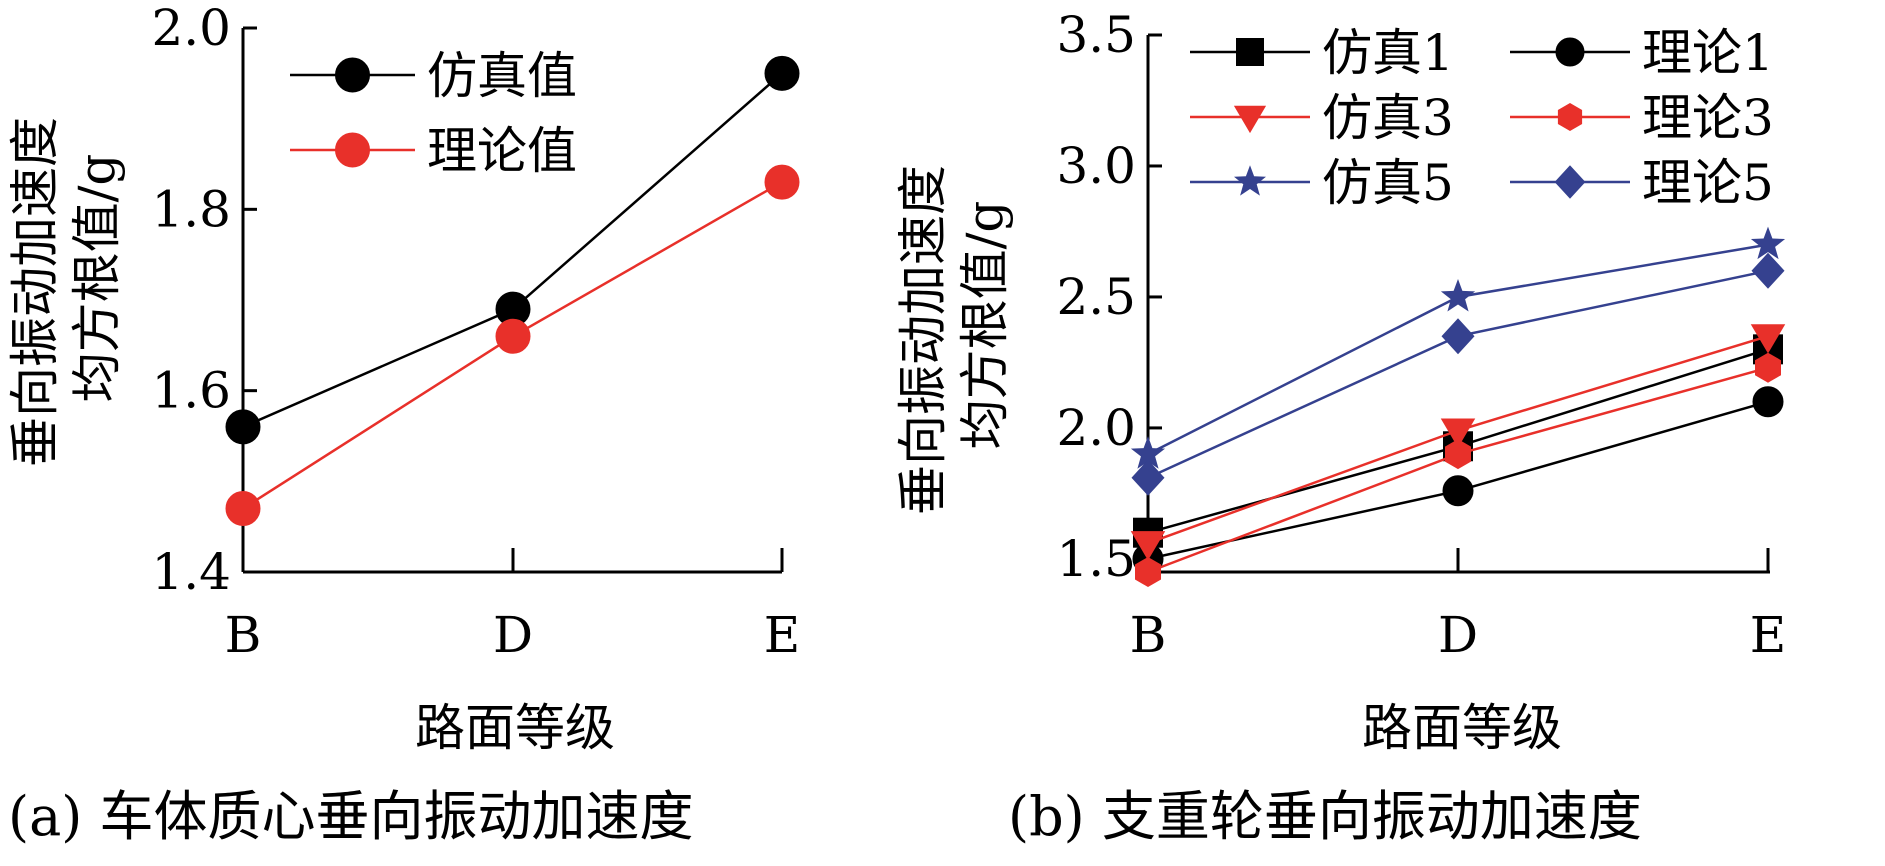 The image size is (1885, 866). I want to click on b-ytick-label: 1.5, so click(1096, 559).